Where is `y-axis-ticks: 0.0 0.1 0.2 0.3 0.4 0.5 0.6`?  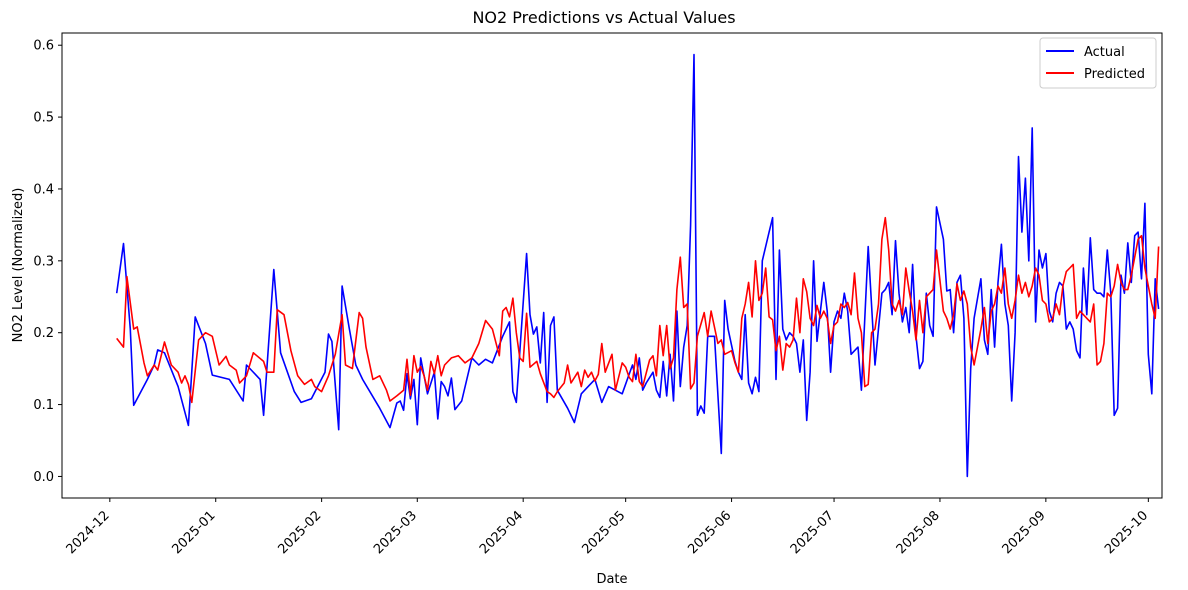 y-axis-ticks: 0.0 0.1 0.2 0.3 0.4 0.5 0.6 is located at coordinates (47, 262).